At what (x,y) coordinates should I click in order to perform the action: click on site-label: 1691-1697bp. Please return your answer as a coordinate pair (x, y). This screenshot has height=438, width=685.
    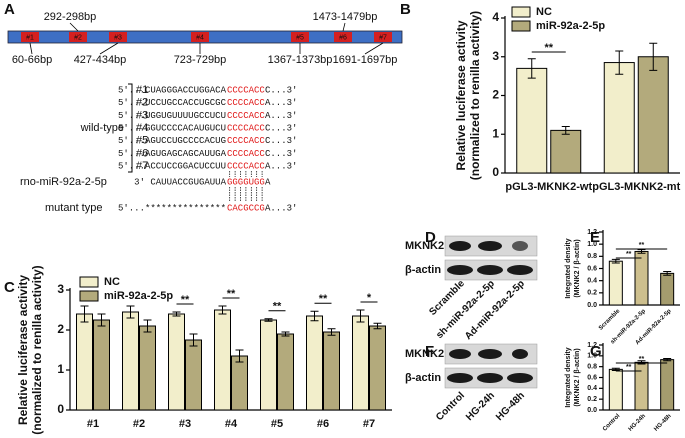
    Looking at the image, I should click on (365, 60).